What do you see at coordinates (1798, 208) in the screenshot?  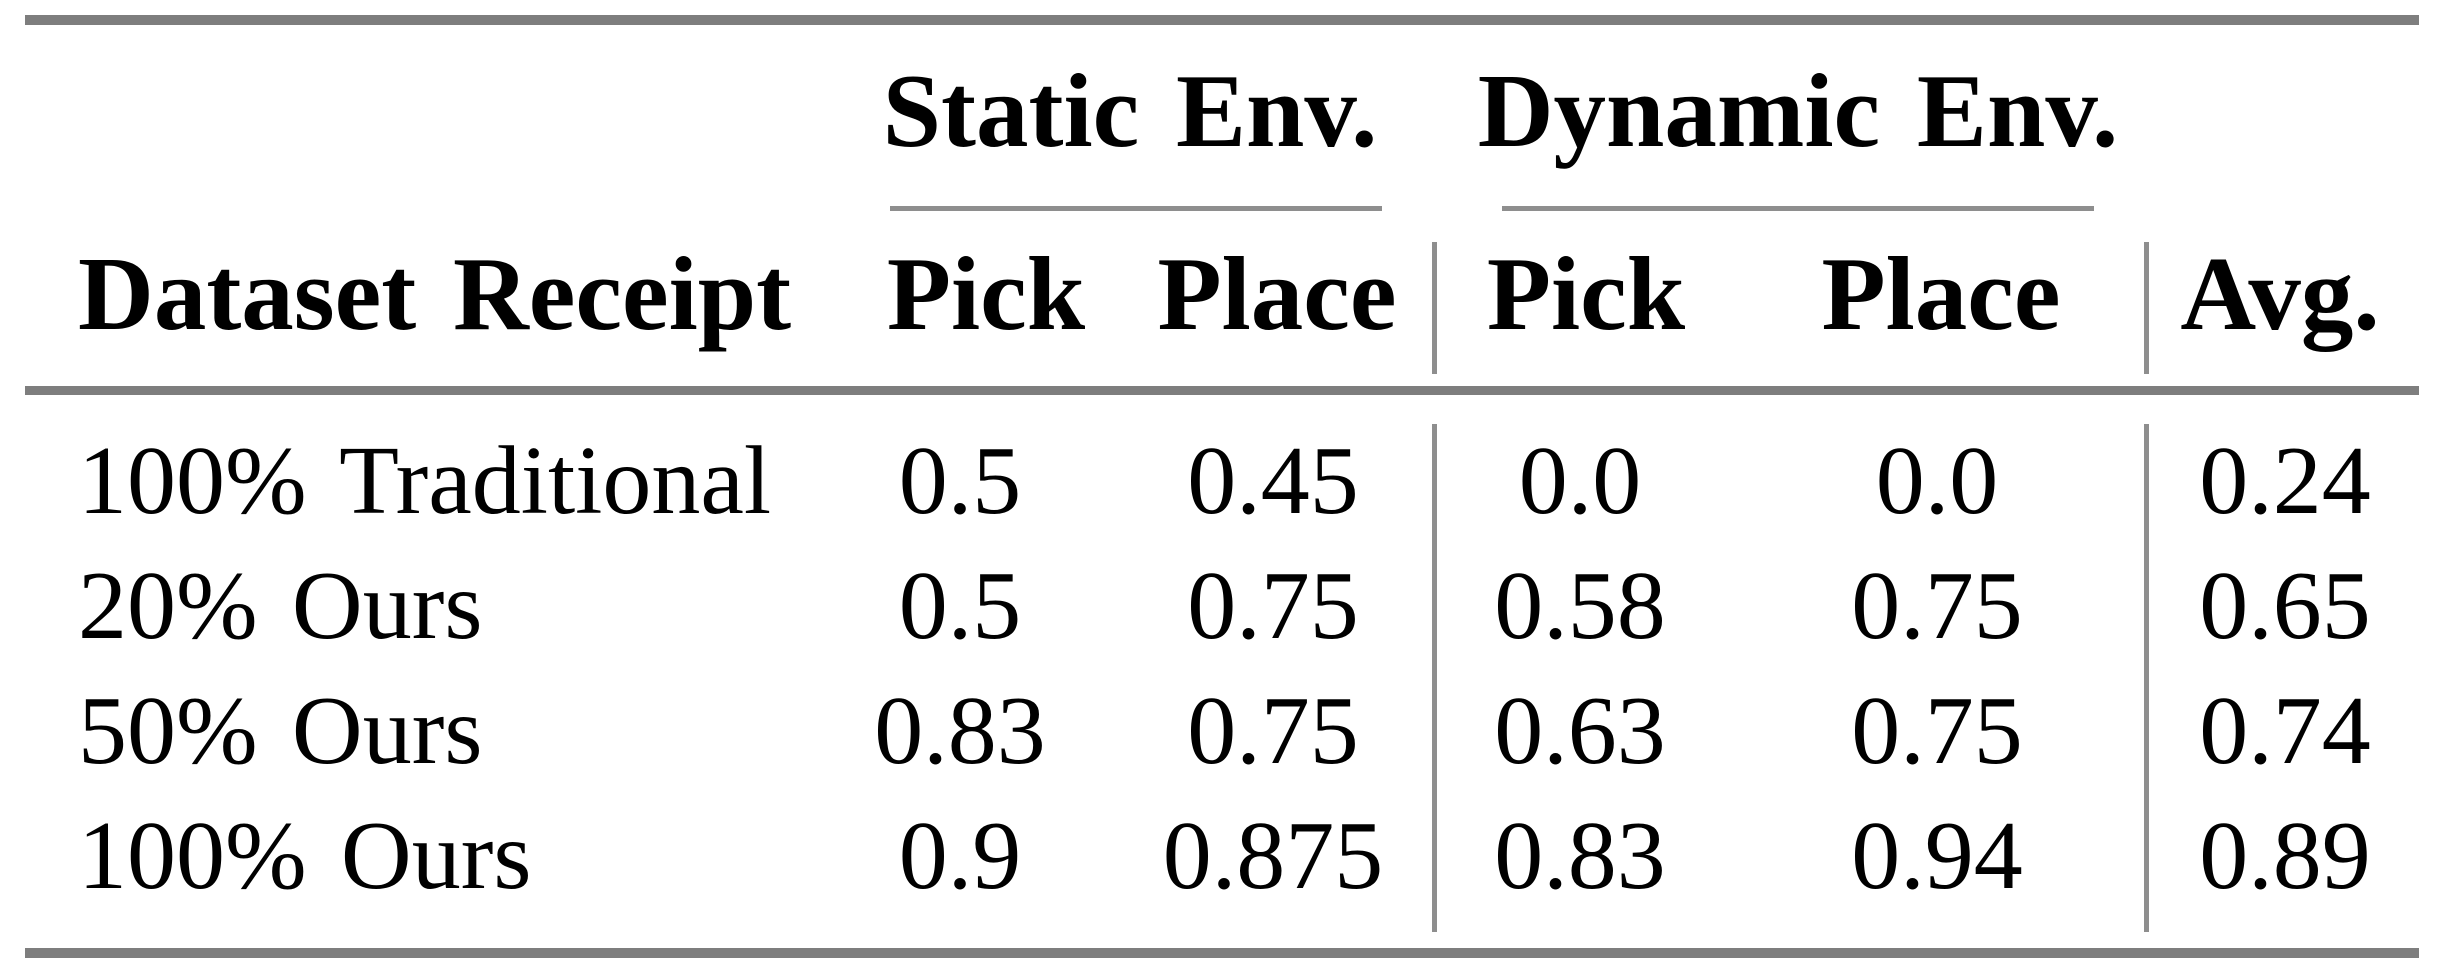 I see `dynamic-env-cmidrule` at bounding box center [1798, 208].